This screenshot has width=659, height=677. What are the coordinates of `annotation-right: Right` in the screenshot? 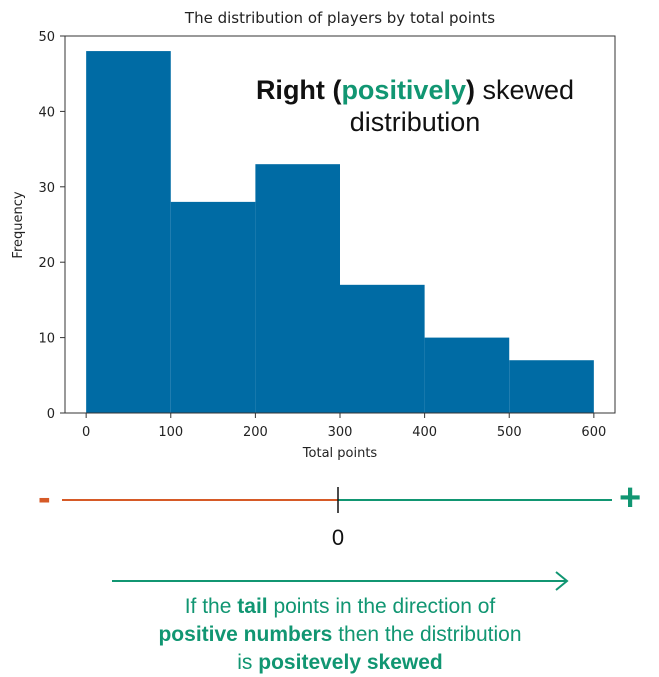 It's located at (290, 90).